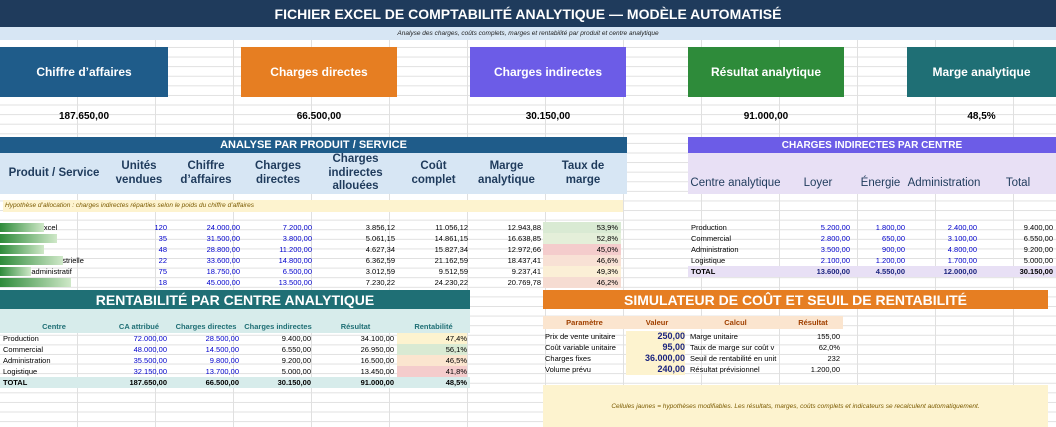 The width and height of the screenshot is (1056, 427). Describe the element at coordinates (833, 271) in the screenshot. I see `indirect-loyer-cell: 13.600,00` at that location.